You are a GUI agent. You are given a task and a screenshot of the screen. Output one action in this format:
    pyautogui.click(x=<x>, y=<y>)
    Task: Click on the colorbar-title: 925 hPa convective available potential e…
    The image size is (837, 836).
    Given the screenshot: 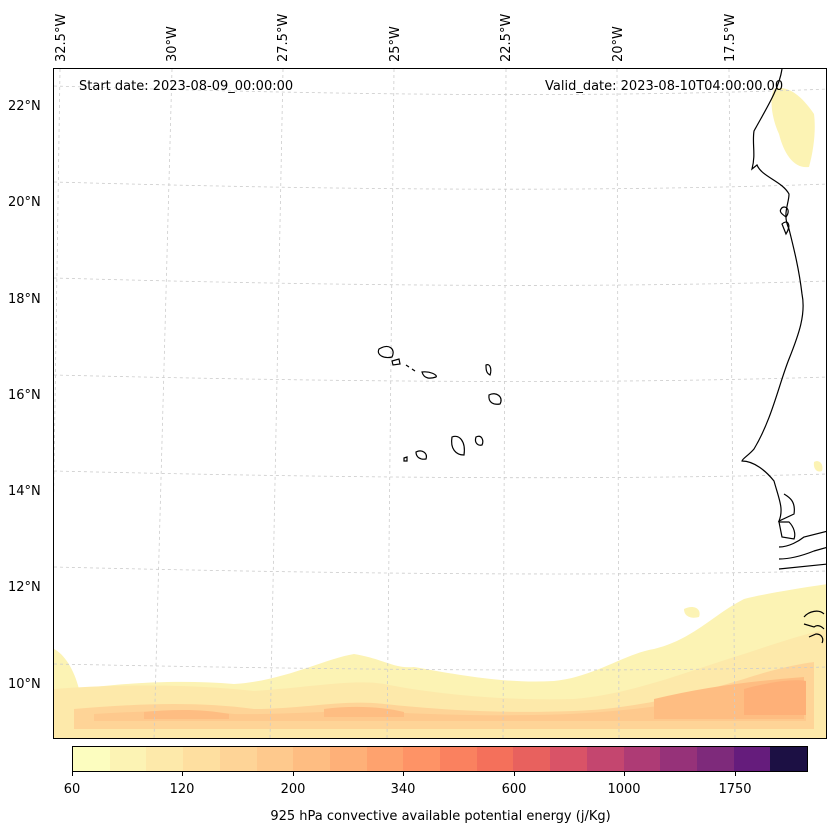 What is the action you would take?
    pyautogui.click(x=440, y=816)
    